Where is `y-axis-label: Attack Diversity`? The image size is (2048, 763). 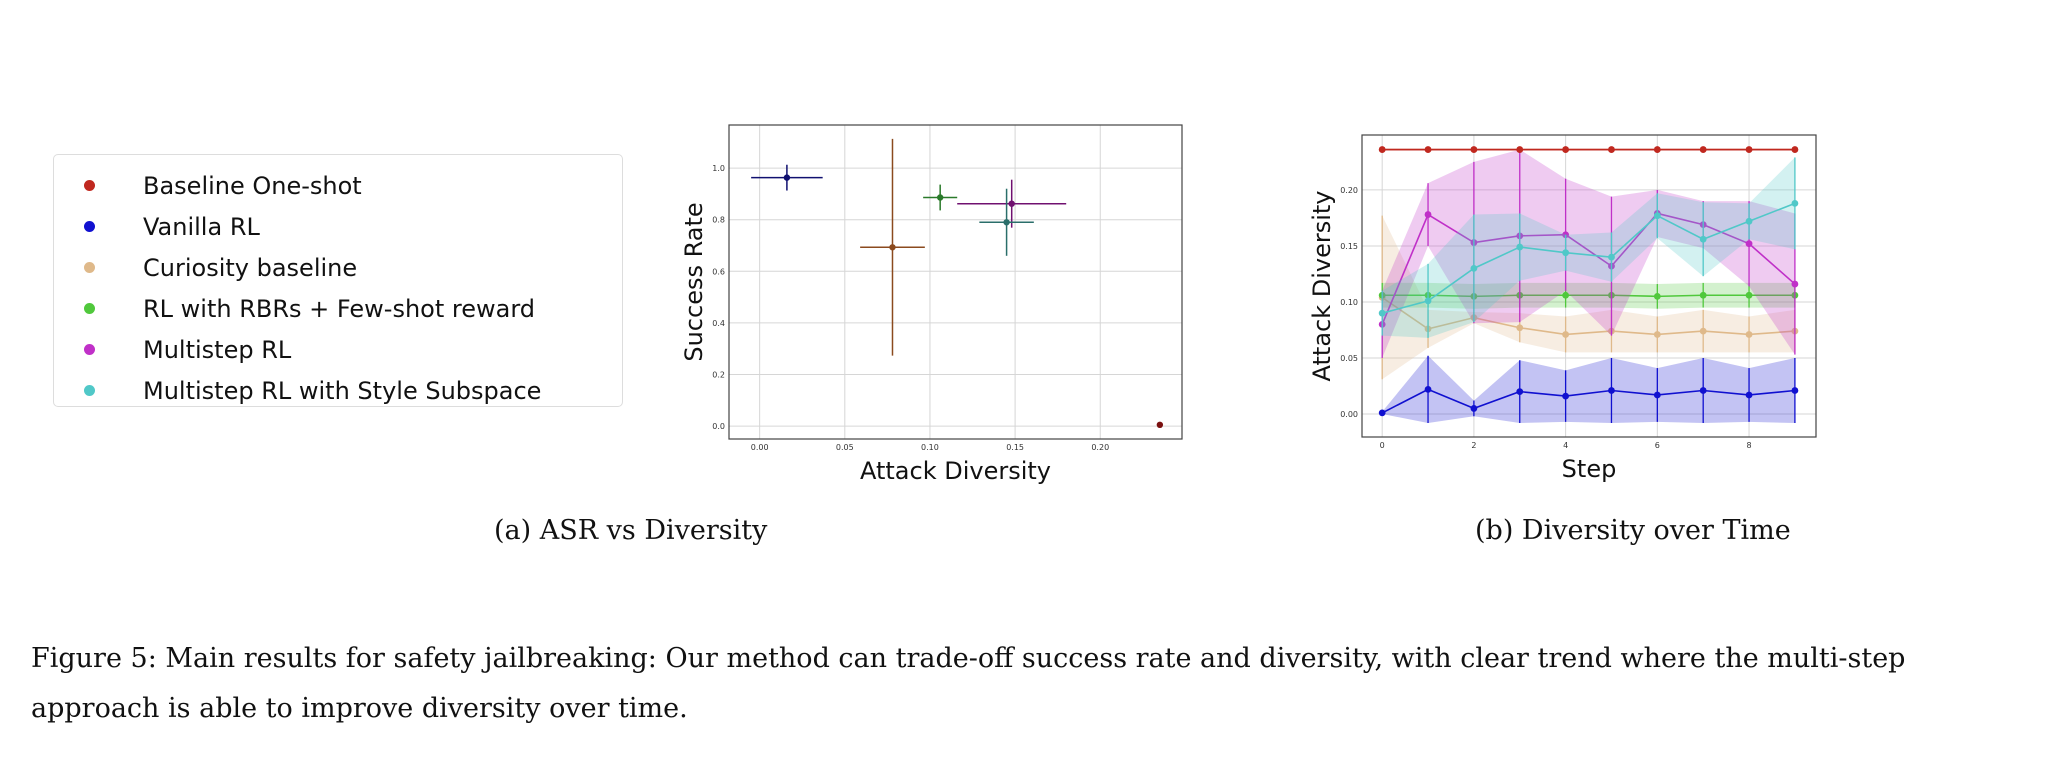
y-axis-label: Attack Diversity is located at coordinates (1322, 285).